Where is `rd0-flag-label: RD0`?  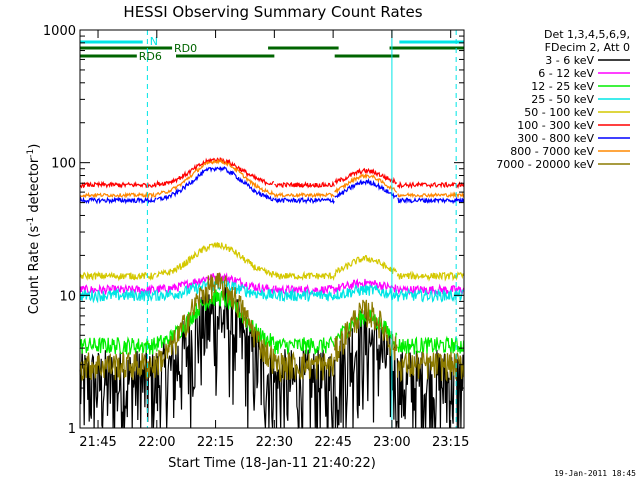 rd0-flag-label: RD0 is located at coordinates (185, 48).